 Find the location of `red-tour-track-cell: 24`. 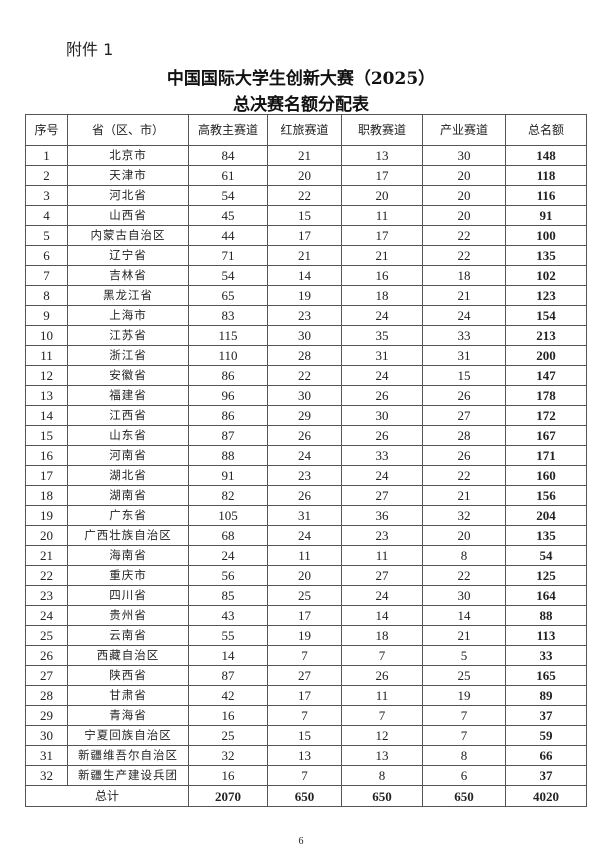

red-tour-track-cell: 24 is located at coordinates (304, 535).